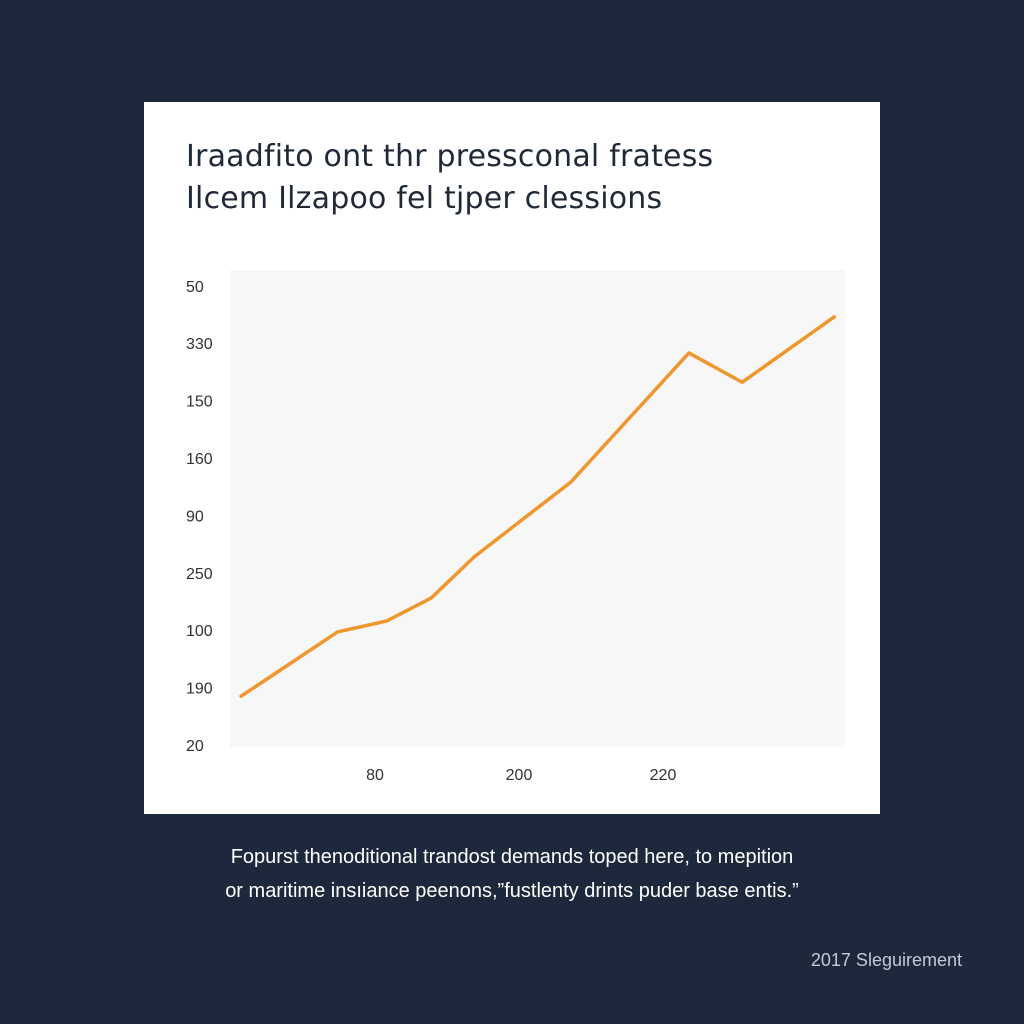  What do you see at coordinates (195, 287) in the screenshot?
I see `y-tick-label: 50` at bounding box center [195, 287].